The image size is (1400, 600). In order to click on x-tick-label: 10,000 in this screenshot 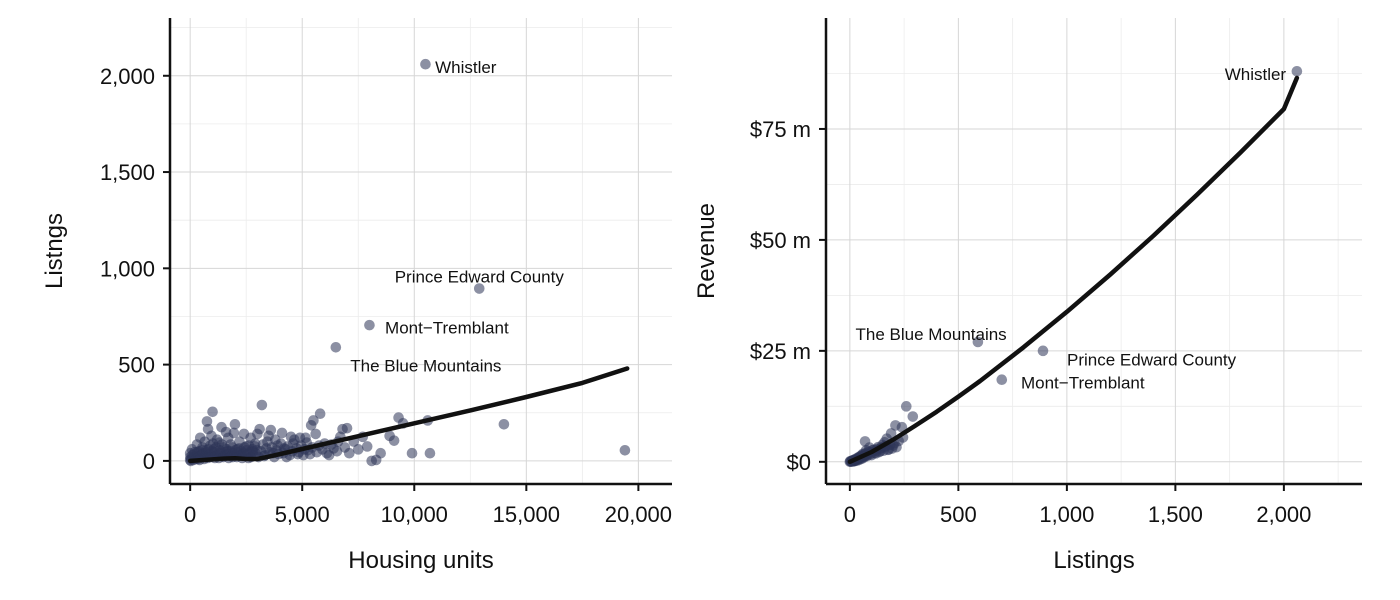, I will do `click(414, 514)`.